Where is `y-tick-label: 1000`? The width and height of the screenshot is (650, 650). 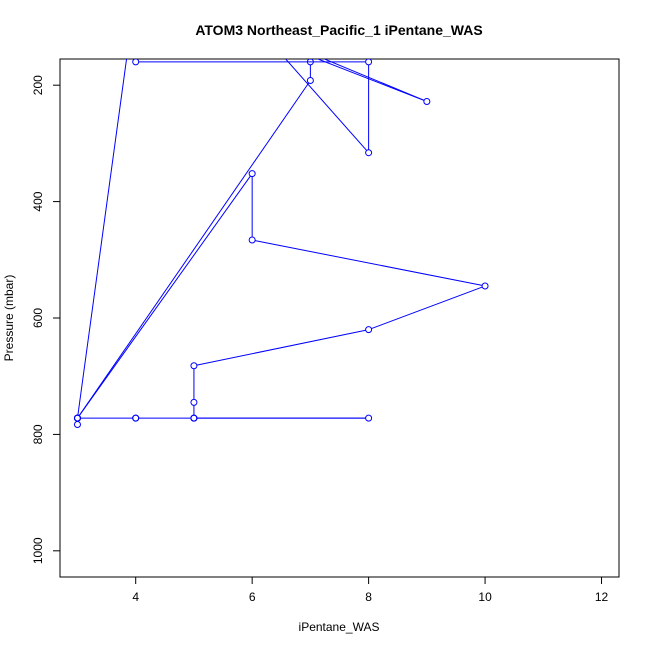
y-tick-label: 1000 is located at coordinates (38, 550).